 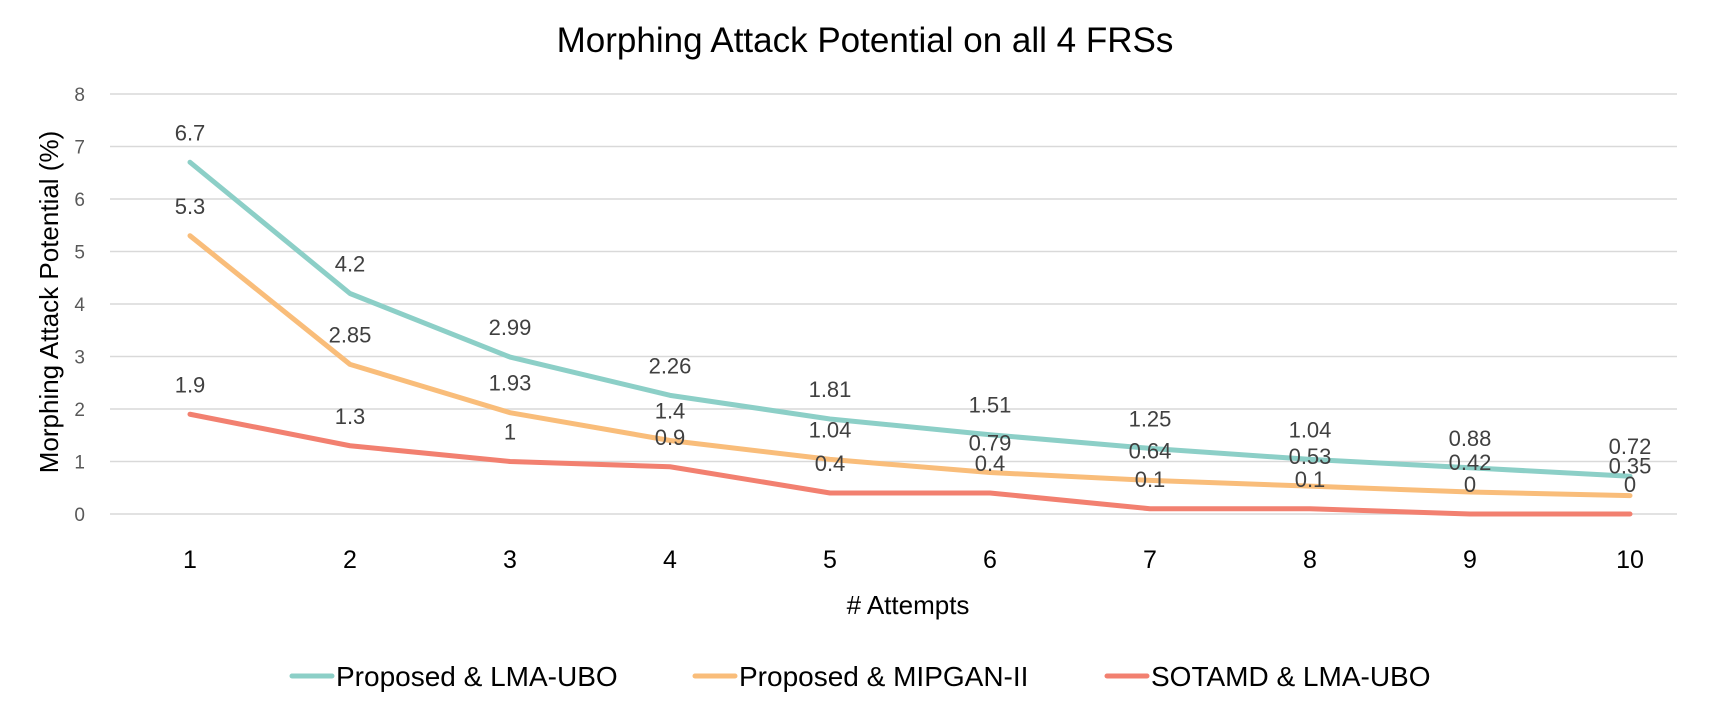 I want to click on y-tick-label: 2, so click(x=79, y=410).